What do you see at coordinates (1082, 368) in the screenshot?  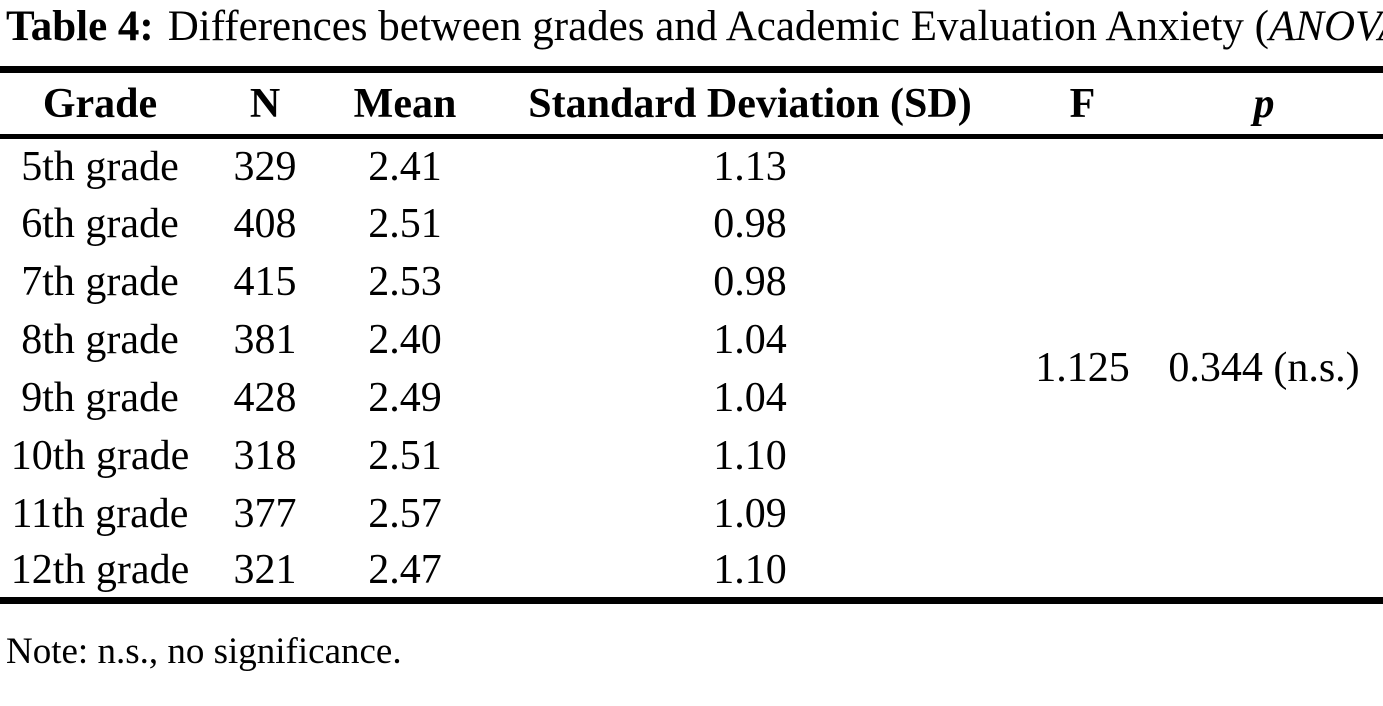 I see `cell-f-value: 1.125` at bounding box center [1082, 368].